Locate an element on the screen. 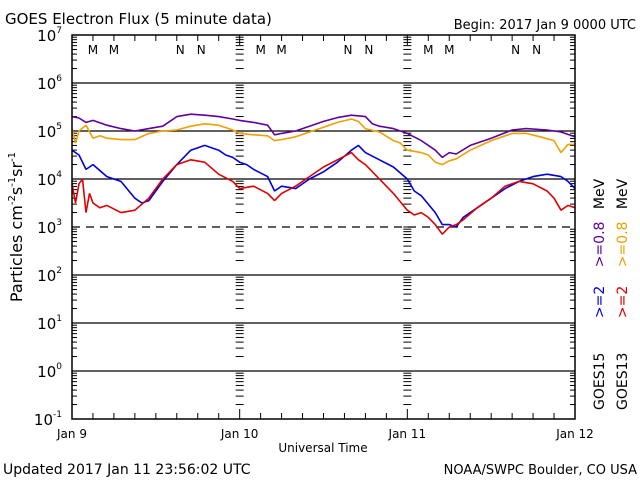 This screenshot has height=480, width=640. series-line-goes13-2-mev is located at coordinates (323, 193).